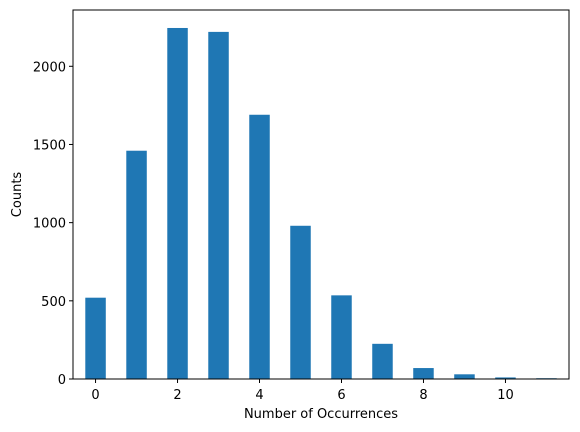 This screenshot has width=580, height=432. Describe the element at coordinates (321, 414) in the screenshot. I see `x-axis-label: Number of Occurrences` at that location.